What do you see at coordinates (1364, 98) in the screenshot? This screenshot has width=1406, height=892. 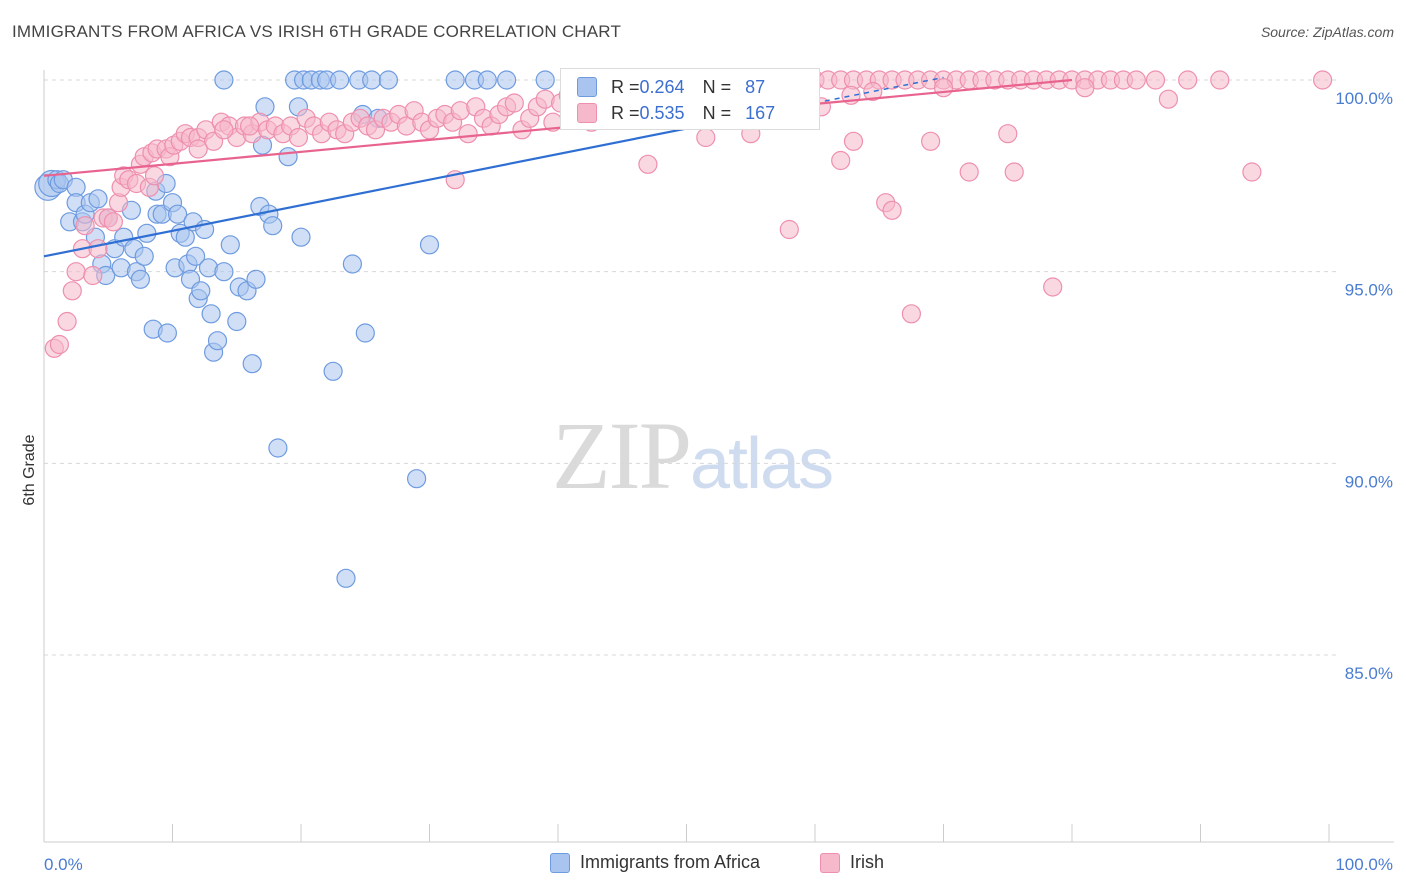 I see `y-tick-label-100: 100.0%` at bounding box center [1364, 98].